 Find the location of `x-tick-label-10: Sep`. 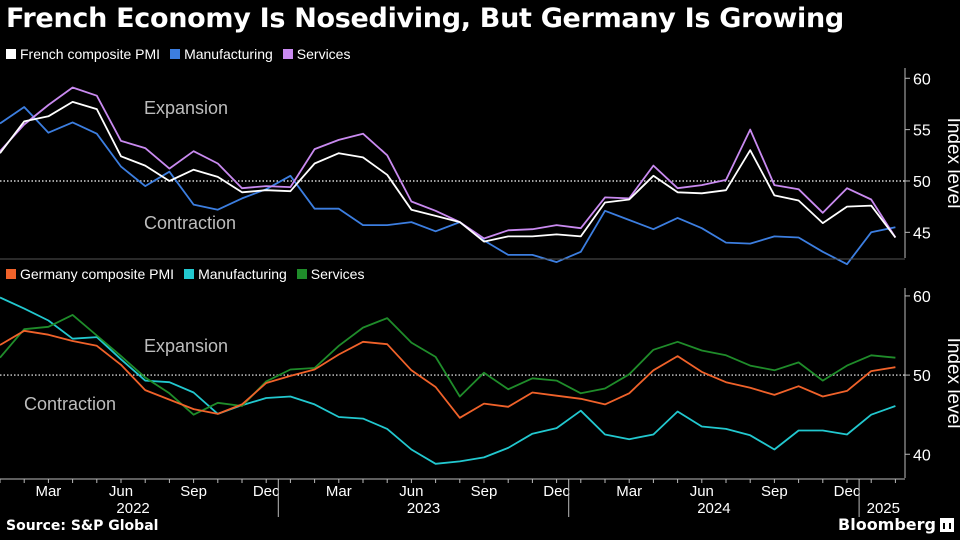

x-tick-label-10: Sep is located at coordinates (774, 491).